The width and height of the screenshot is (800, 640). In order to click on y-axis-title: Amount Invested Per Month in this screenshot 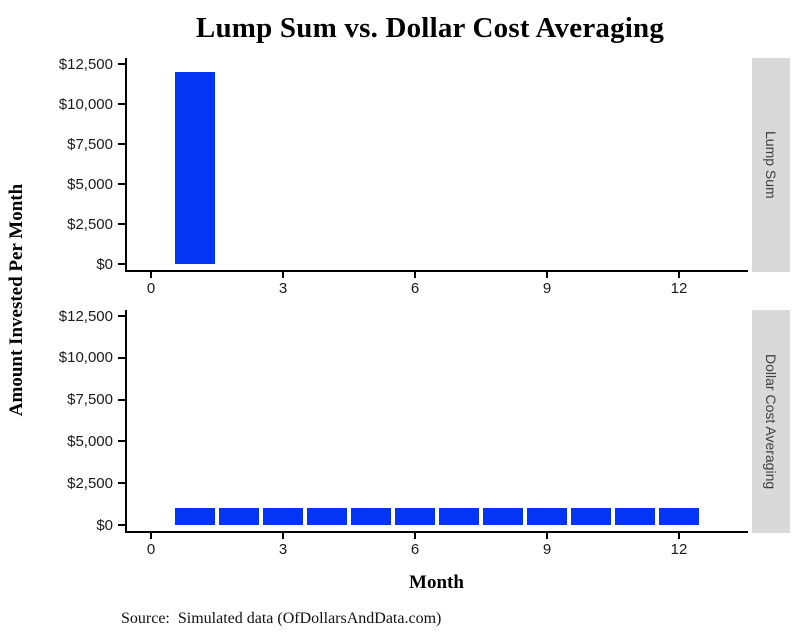, I will do `click(16, 300)`.